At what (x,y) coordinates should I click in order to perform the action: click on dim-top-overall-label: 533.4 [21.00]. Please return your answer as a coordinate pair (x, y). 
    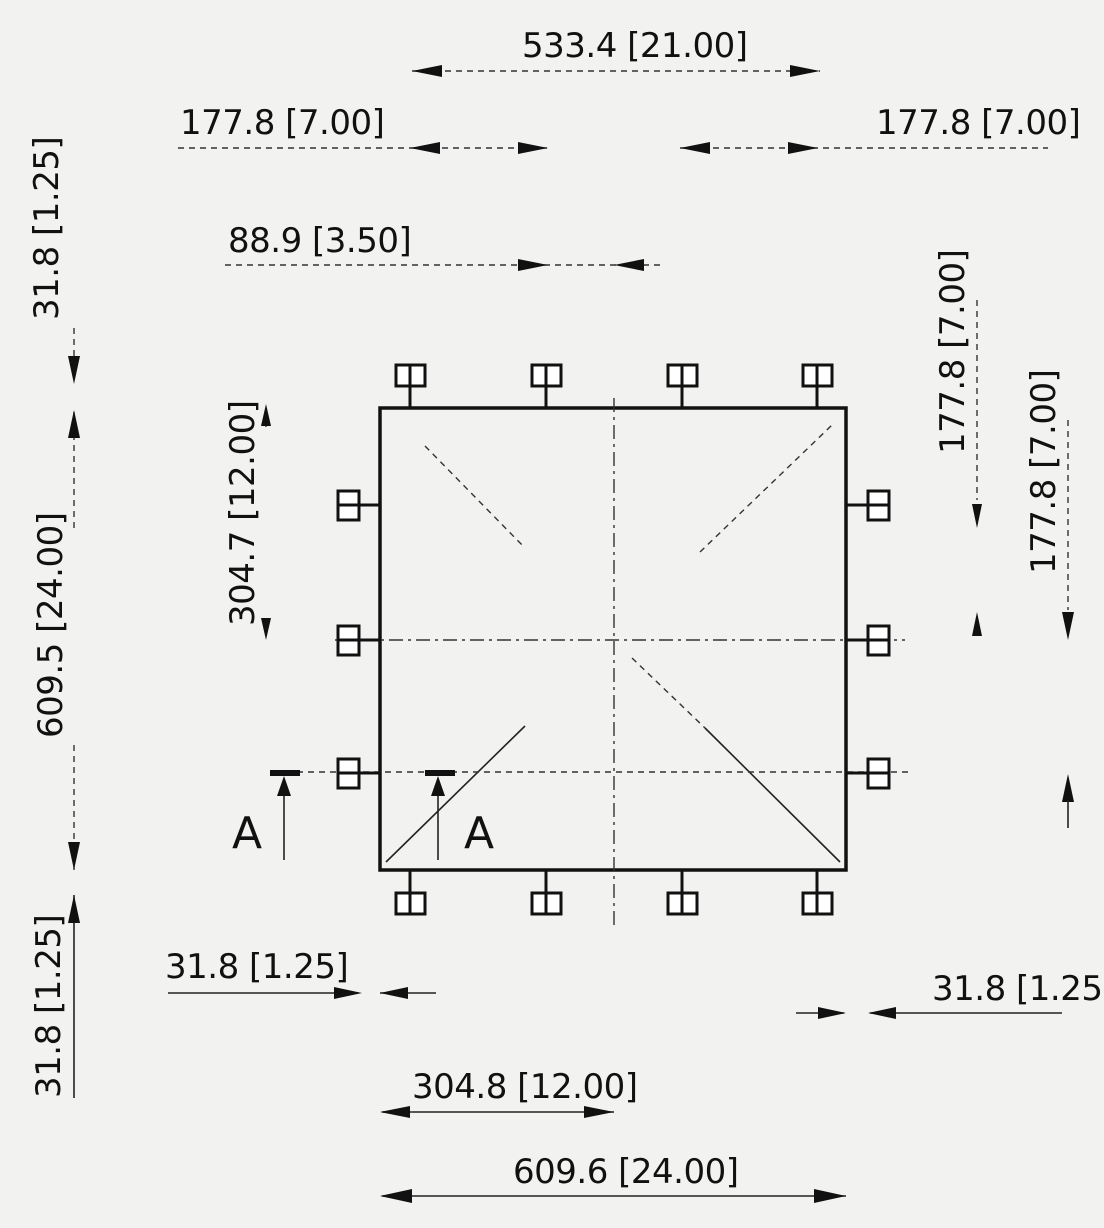
    Looking at the image, I should click on (635, 46).